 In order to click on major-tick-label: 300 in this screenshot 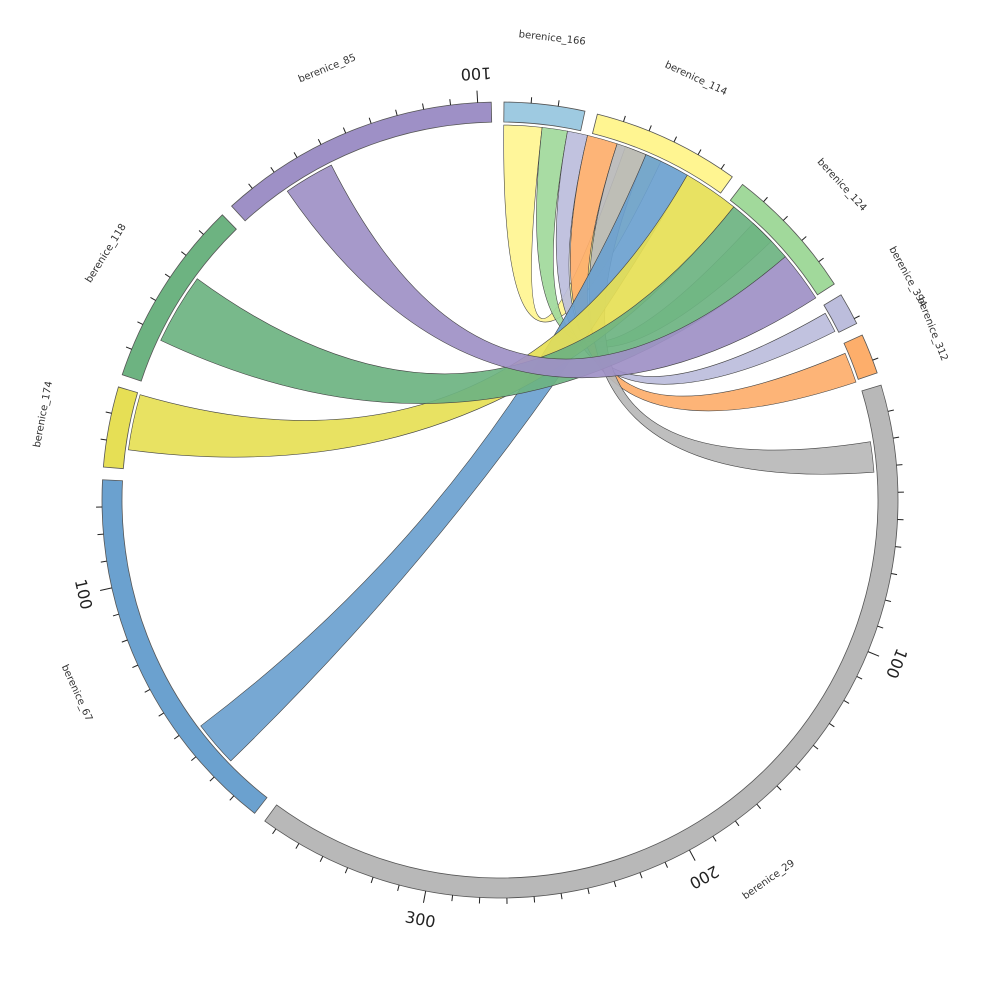, I will do `click(421, 919)`.